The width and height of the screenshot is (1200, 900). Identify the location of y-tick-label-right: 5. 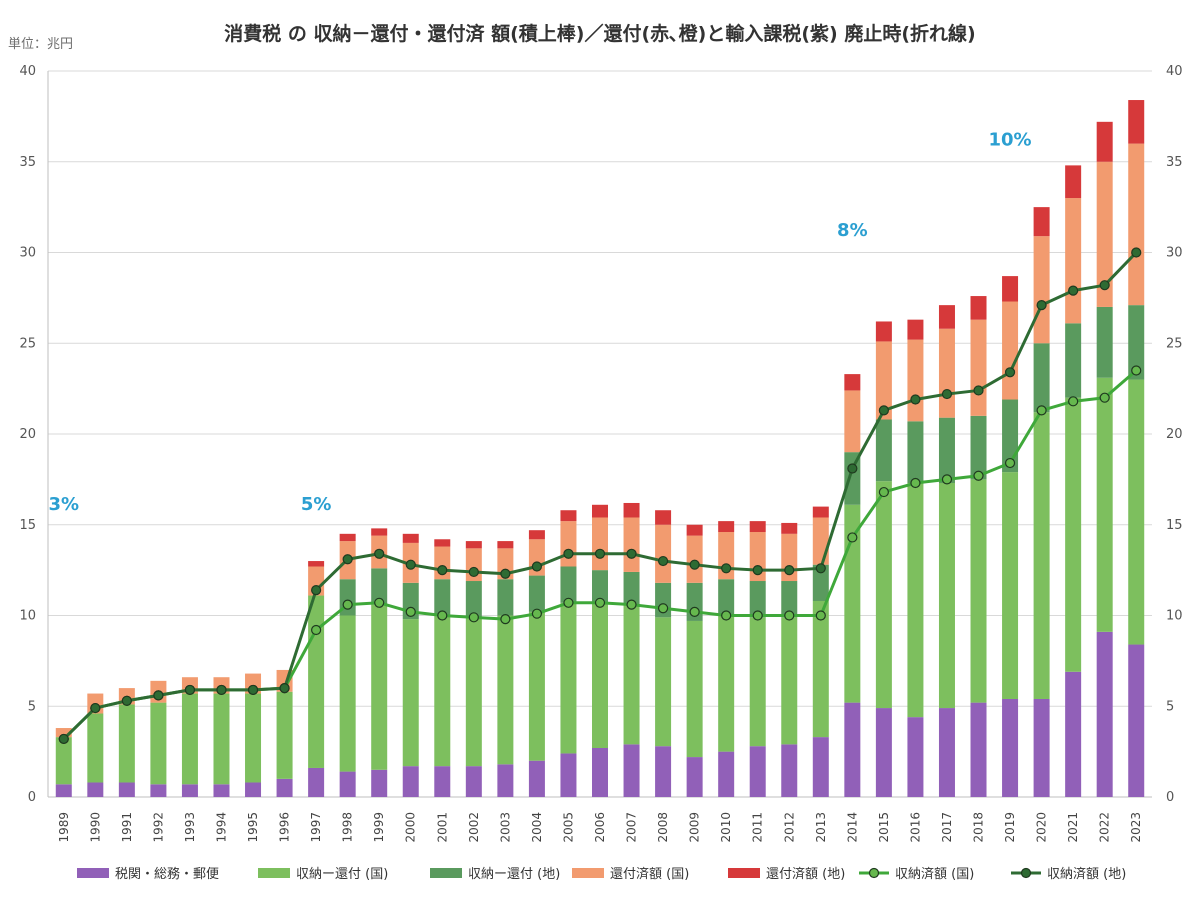
(1170, 706).